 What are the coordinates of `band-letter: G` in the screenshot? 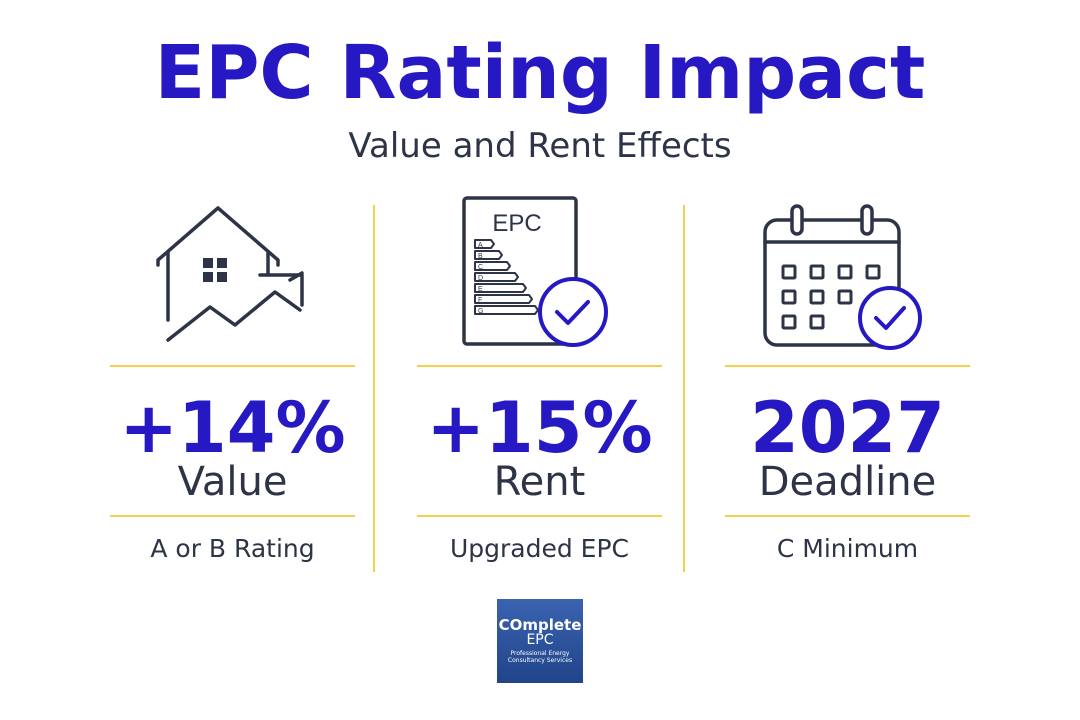 It's located at (480, 311).